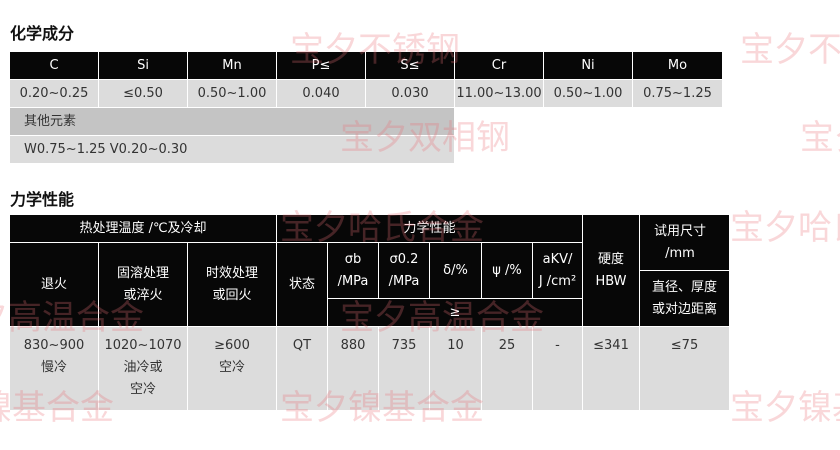 The image size is (840, 450). I want to click on state-header: 状态, so click(302, 285).